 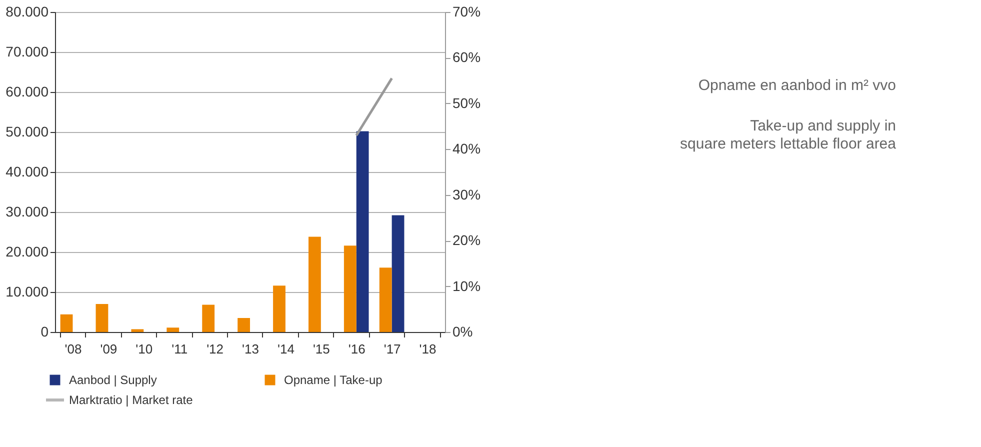 What do you see at coordinates (27, 12) in the screenshot?
I see `y-tick-label: 80.000` at bounding box center [27, 12].